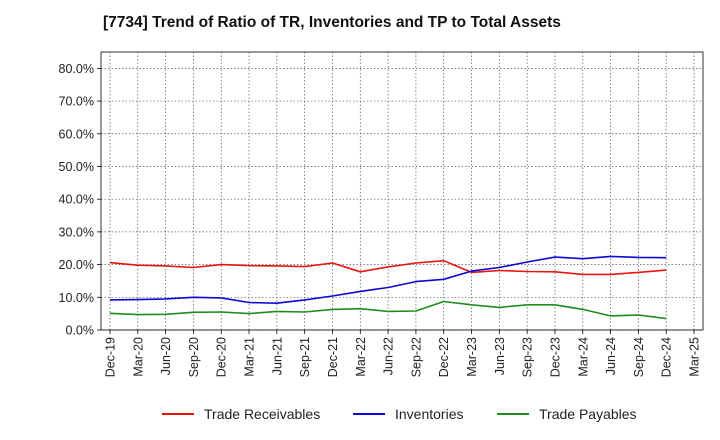 This screenshot has height=440, width=720. I want to click on x-tick-label: Mar-22, so click(361, 357).